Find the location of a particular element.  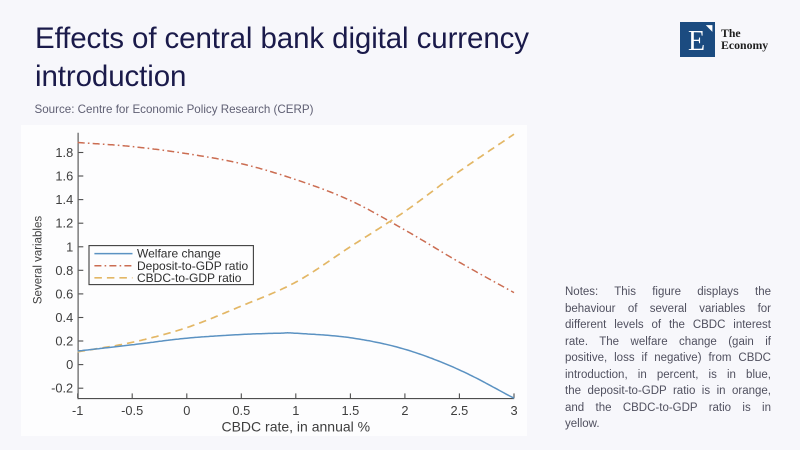

svg-text: 2.5 is located at coordinates (460, 410).